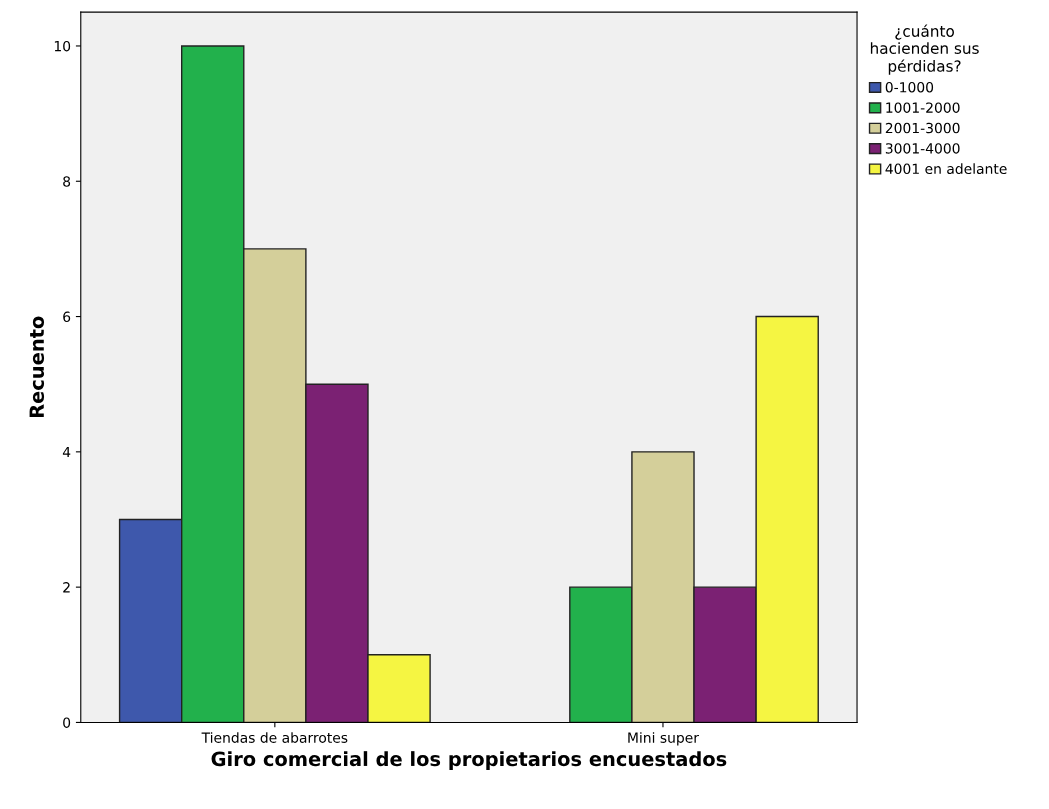  What do you see at coordinates (663, 739) in the screenshot?
I see `x-tick-label: Mini super` at bounding box center [663, 739].